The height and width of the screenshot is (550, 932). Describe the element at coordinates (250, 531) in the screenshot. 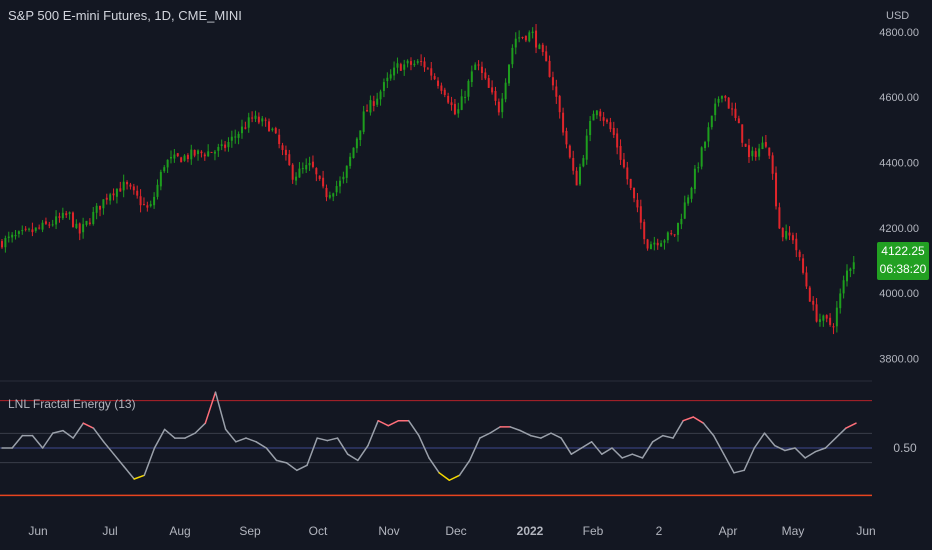

I see `time-tick-label: Sep` at that location.